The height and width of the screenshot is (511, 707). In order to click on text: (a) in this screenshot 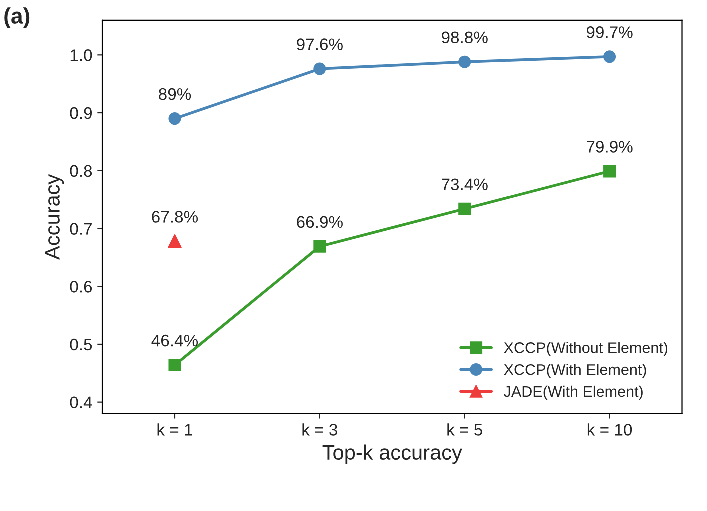, I will do `click(17, 18)`.